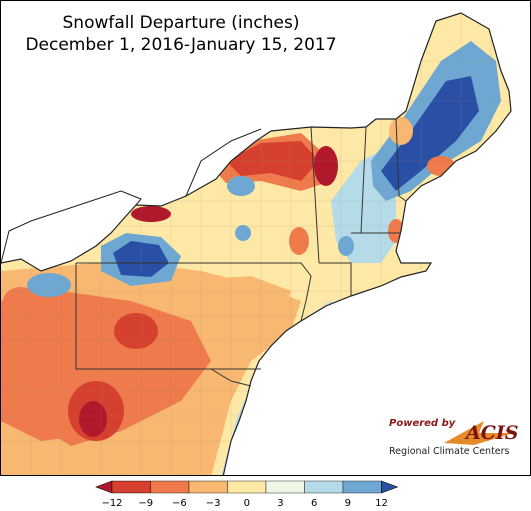 Image resolution: width=531 pixels, height=511 pixels. Describe the element at coordinates (104, 487) in the screenshot. I see `legend-arrow-low` at that location.